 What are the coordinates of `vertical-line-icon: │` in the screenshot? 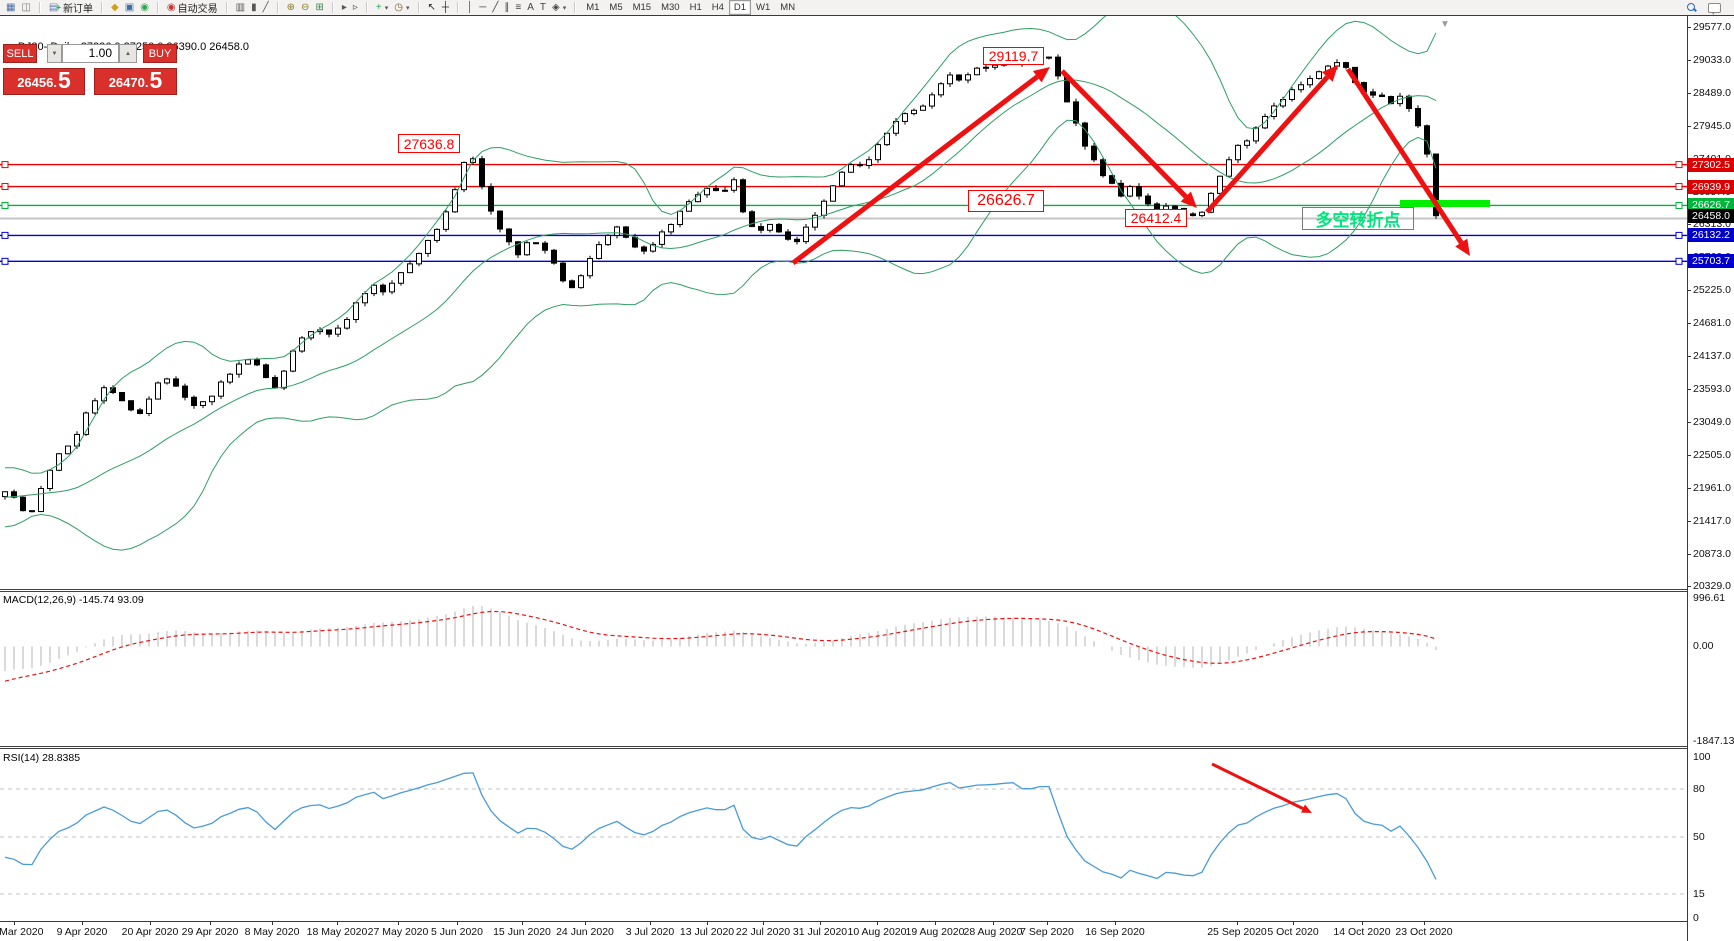 It's located at (470, 7).